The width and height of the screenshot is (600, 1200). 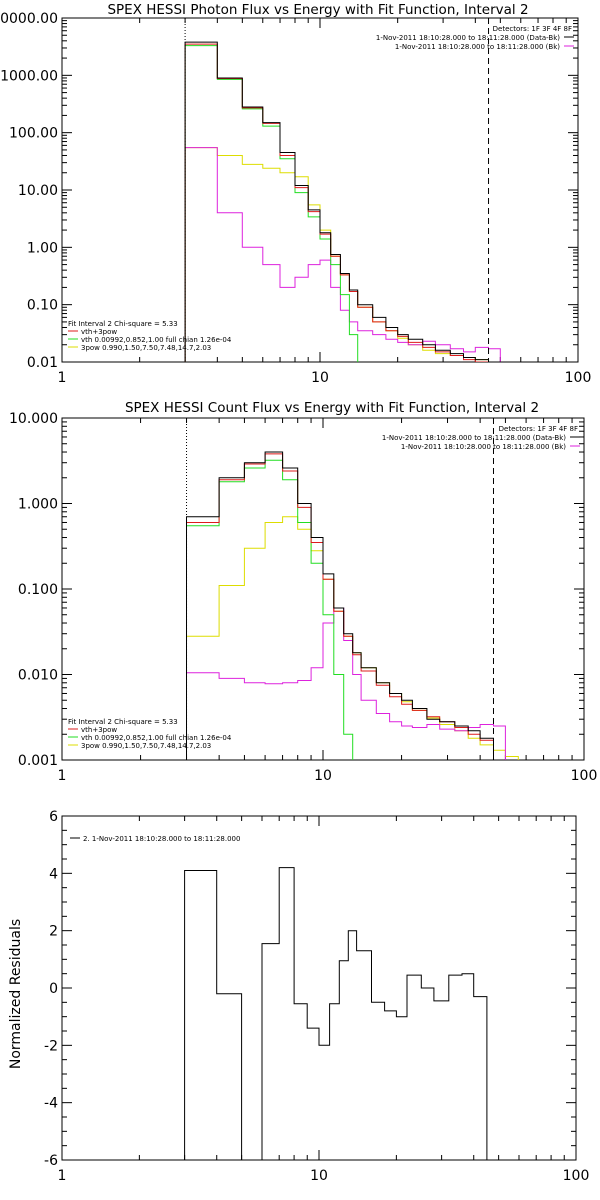 What do you see at coordinates (33, 134) in the screenshot?
I see `y-tick-label: 100.00` at bounding box center [33, 134].